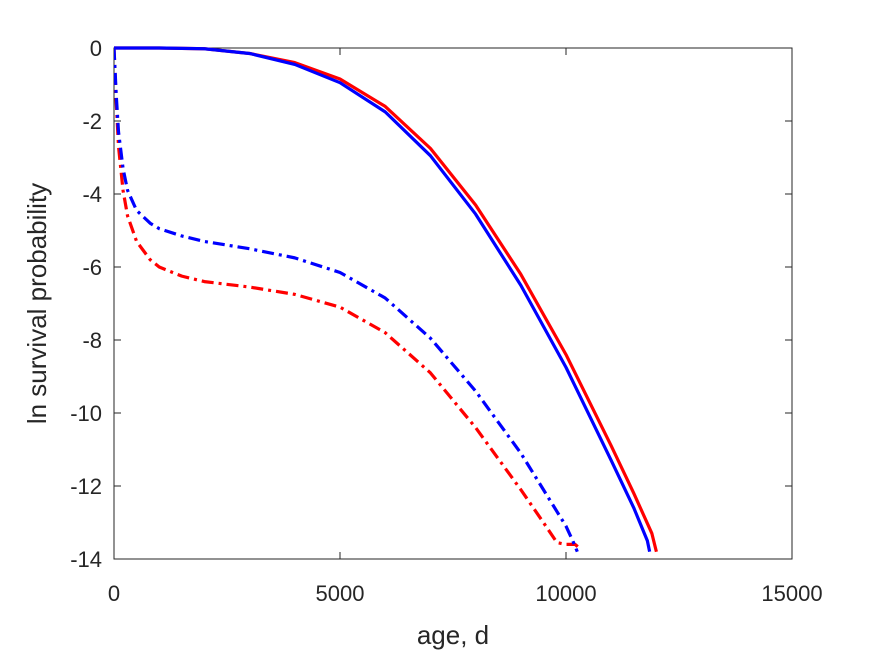  What do you see at coordinates (114, 593) in the screenshot?
I see `x-tick-label: 0` at bounding box center [114, 593].